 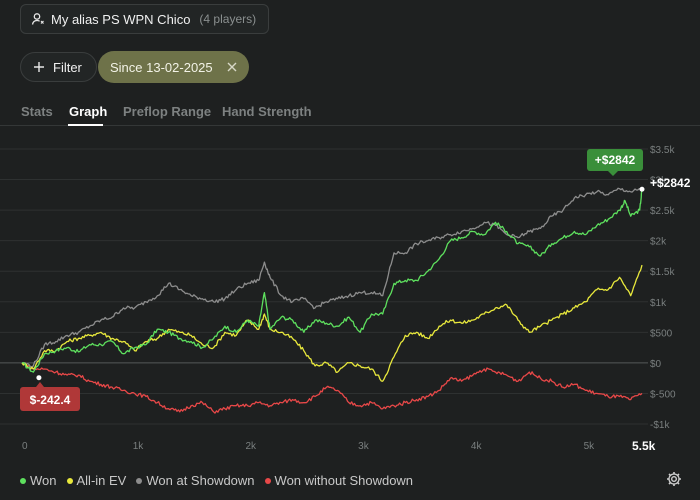 I want to click on legend-item-won-without-showdown: Won without Showdown, so click(x=339, y=480).